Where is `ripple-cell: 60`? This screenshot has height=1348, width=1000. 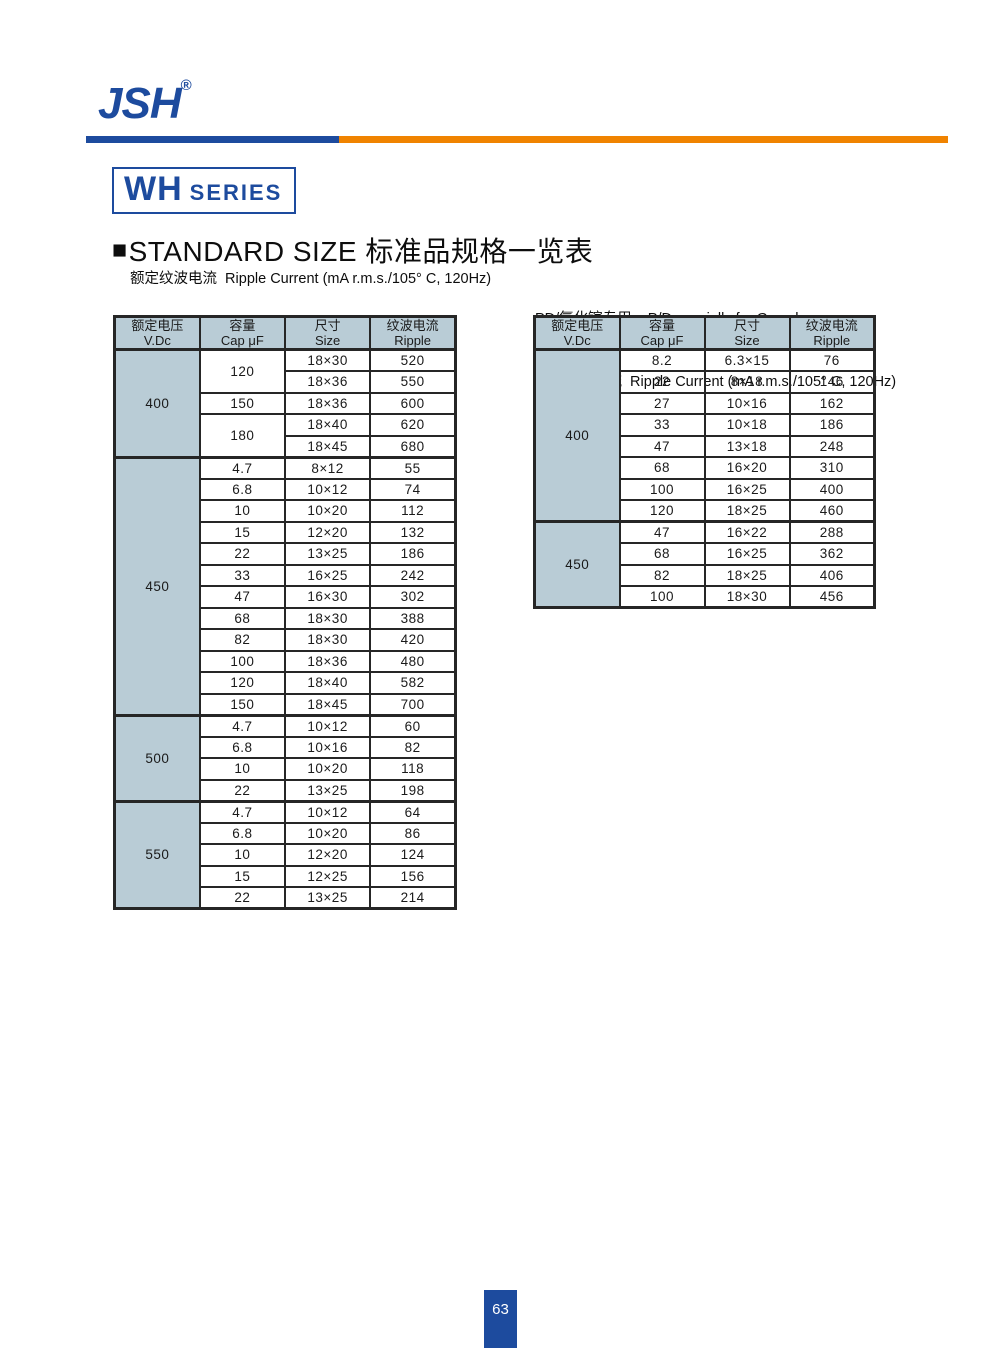
ripple-cell: 60 is located at coordinates (413, 725).